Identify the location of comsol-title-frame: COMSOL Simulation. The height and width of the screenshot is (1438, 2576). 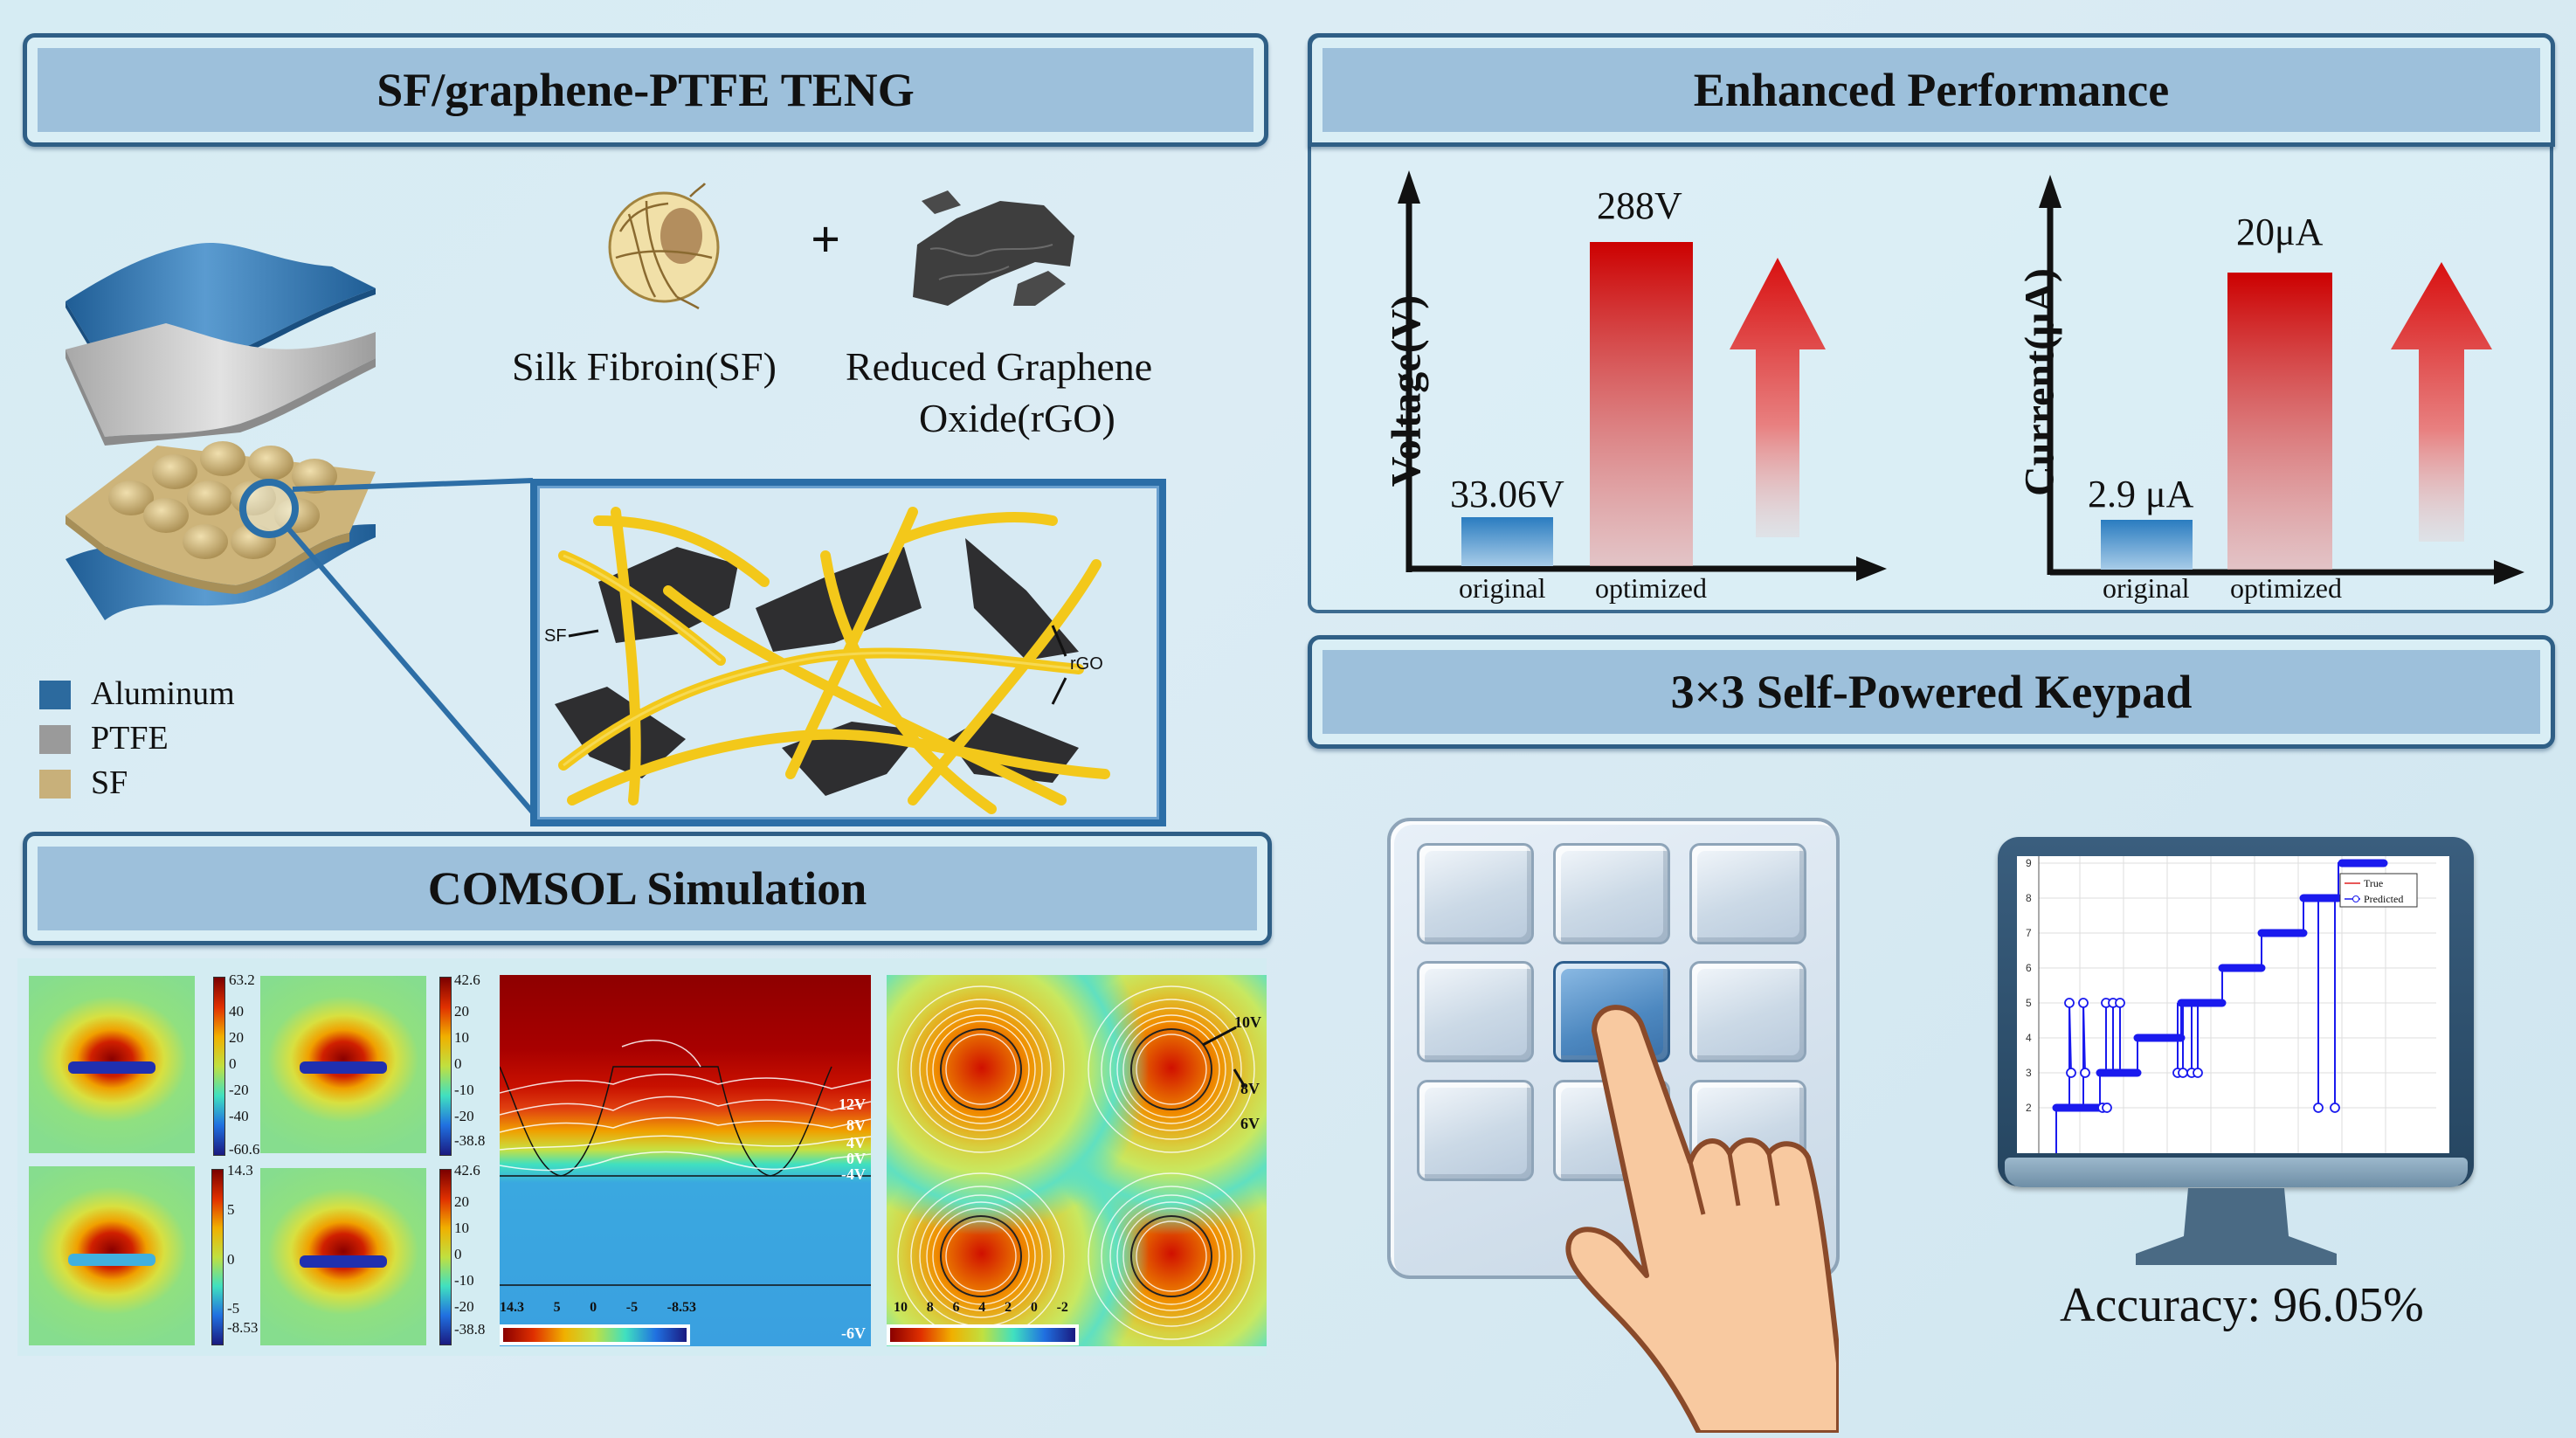
(647, 888).